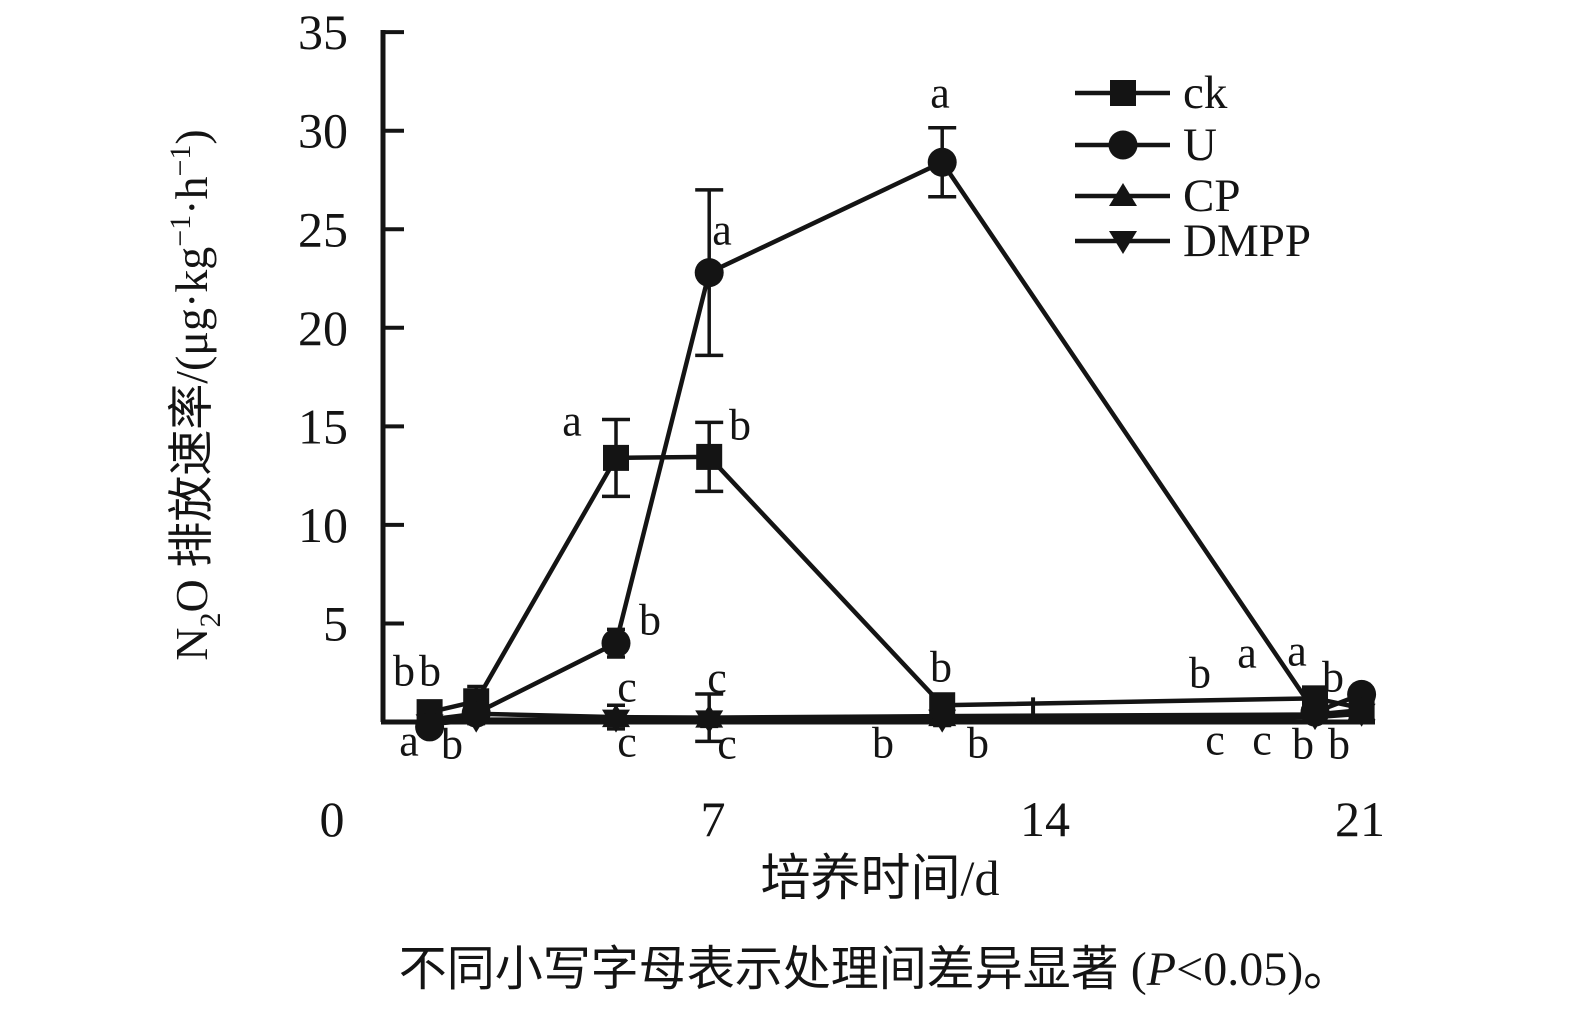 This screenshot has width=1575, height=1015. Describe the element at coordinates (191, 430) in the screenshot. I see `text-segment: O 排放速率/(μg·kg` at that location.